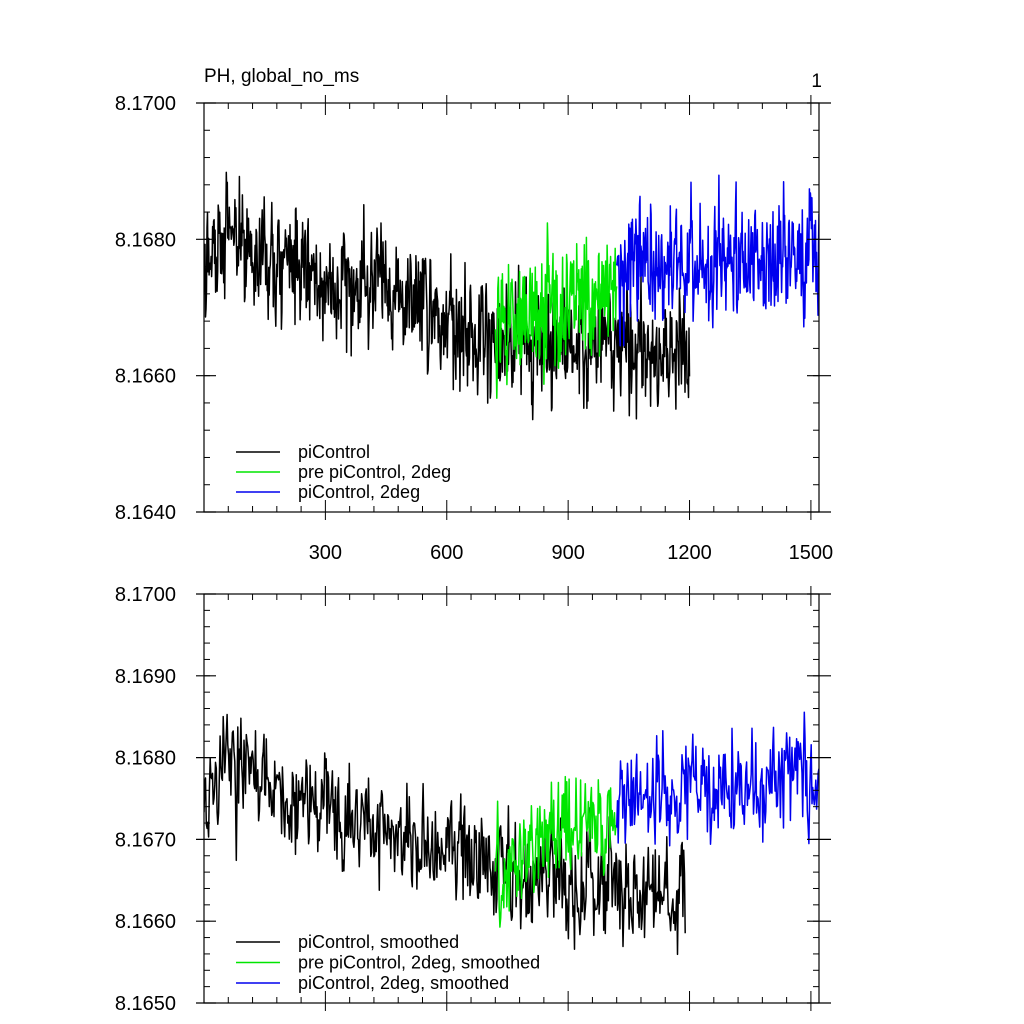 The height and width of the screenshot is (1024, 1024). I want to click on y-tick-label: 8.1640, so click(145, 513).